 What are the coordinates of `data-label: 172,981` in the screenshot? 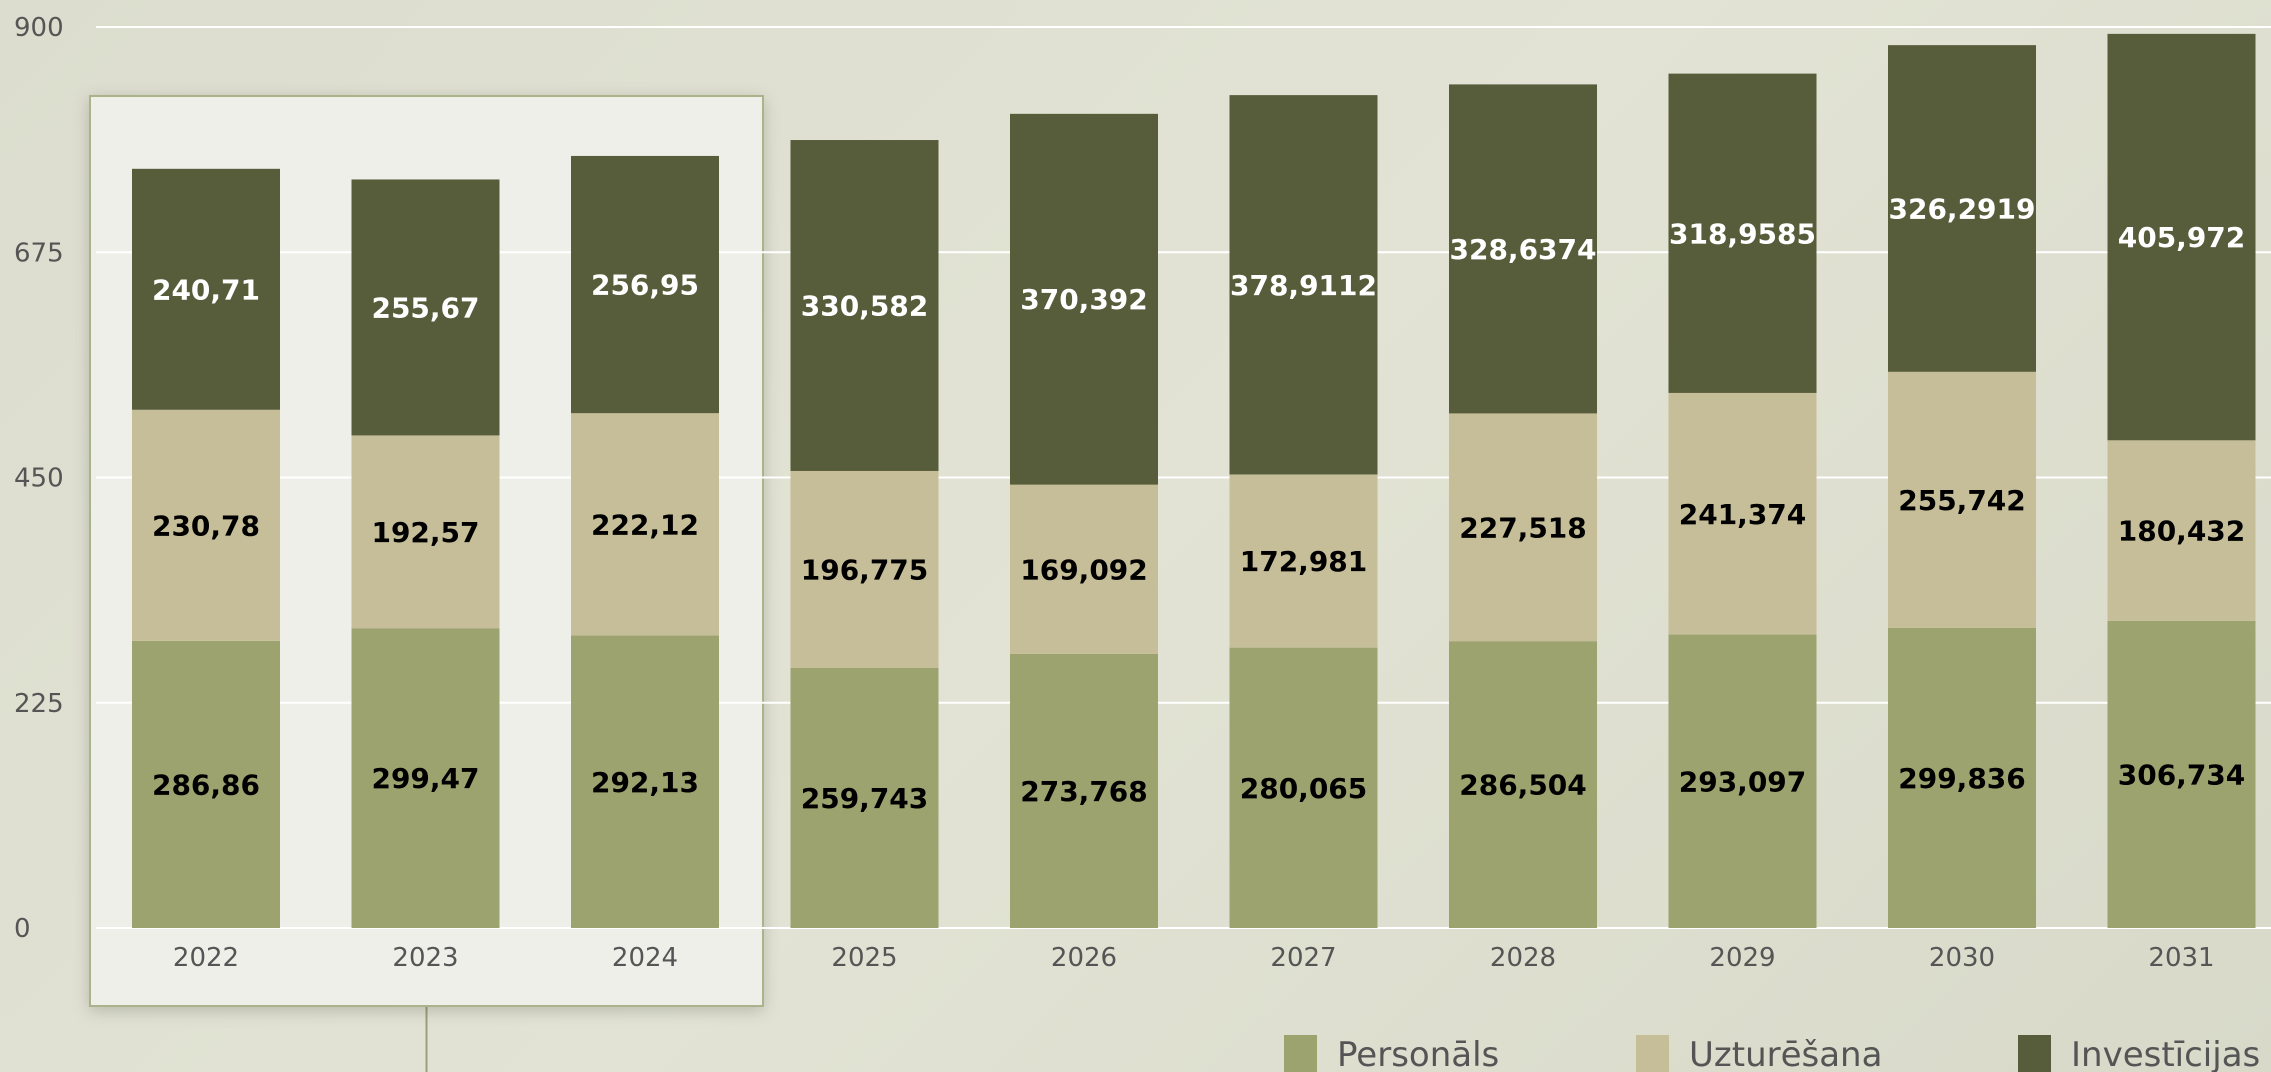 It's located at (1304, 561).